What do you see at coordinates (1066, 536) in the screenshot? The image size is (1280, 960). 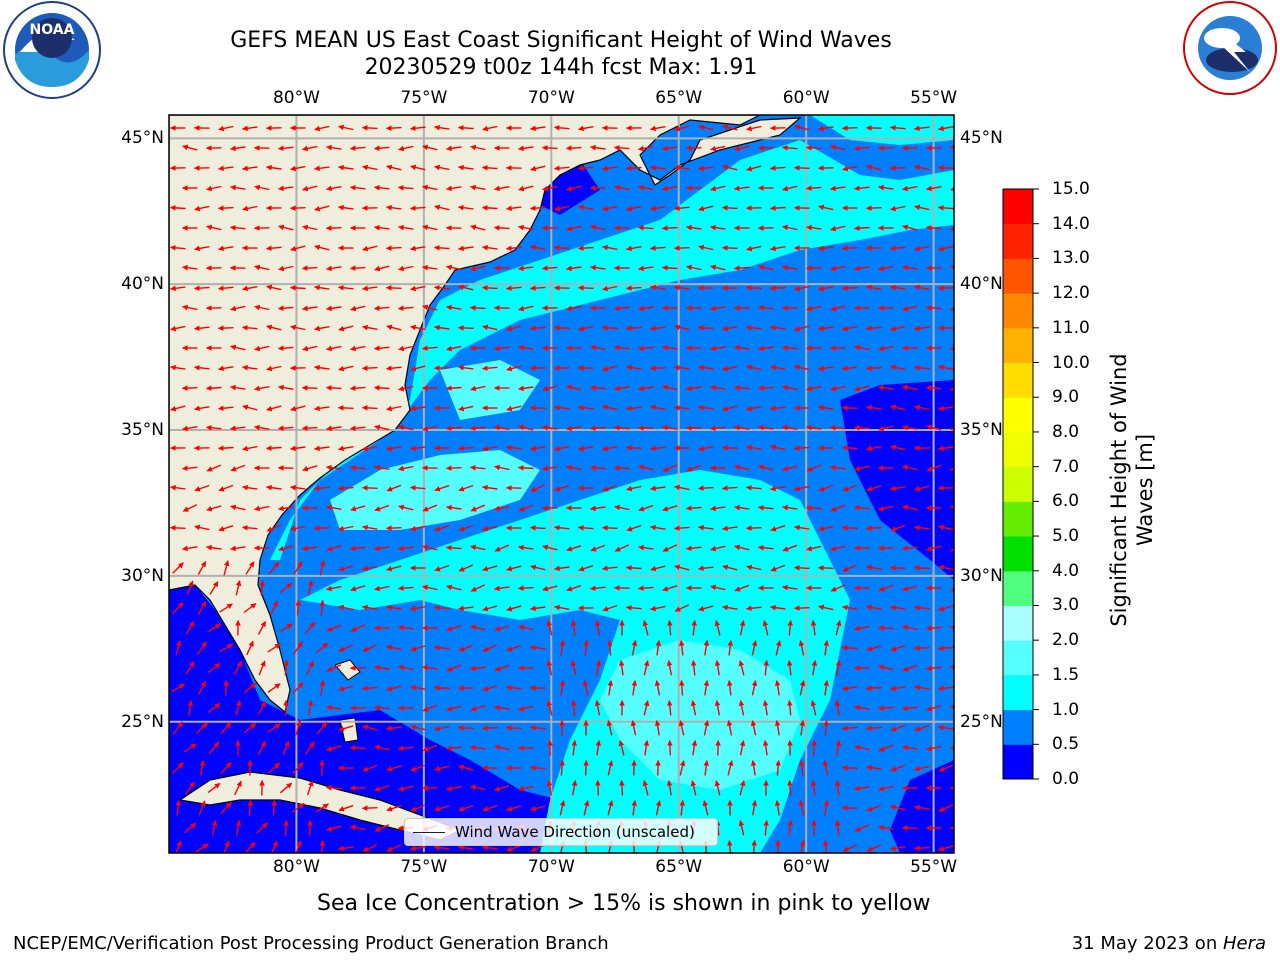 I see `colorbar-tick-label: 5.0` at bounding box center [1066, 536].